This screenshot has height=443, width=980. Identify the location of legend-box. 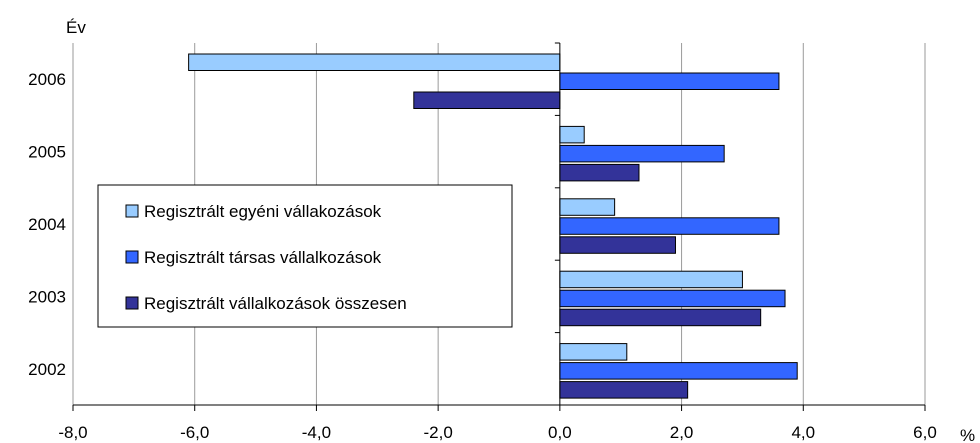
(305, 256).